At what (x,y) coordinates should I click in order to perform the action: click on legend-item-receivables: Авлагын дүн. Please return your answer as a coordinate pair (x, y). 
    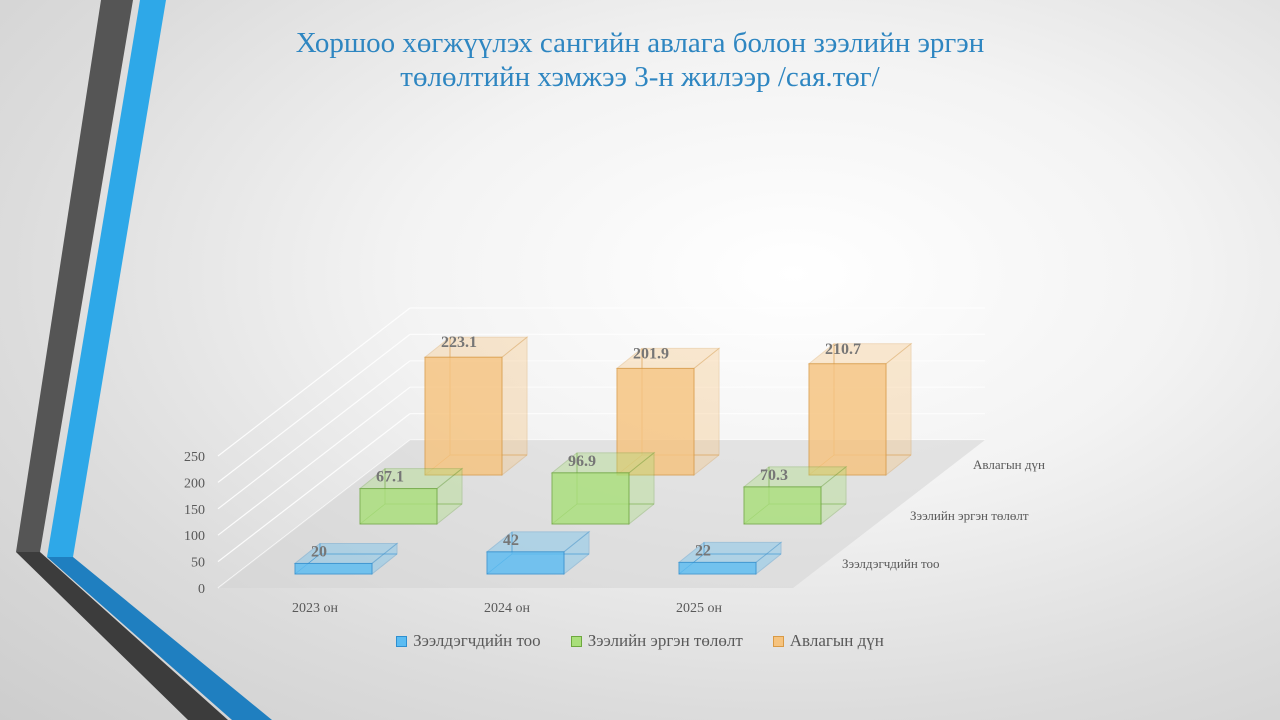
    Looking at the image, I should click on (828, 641).